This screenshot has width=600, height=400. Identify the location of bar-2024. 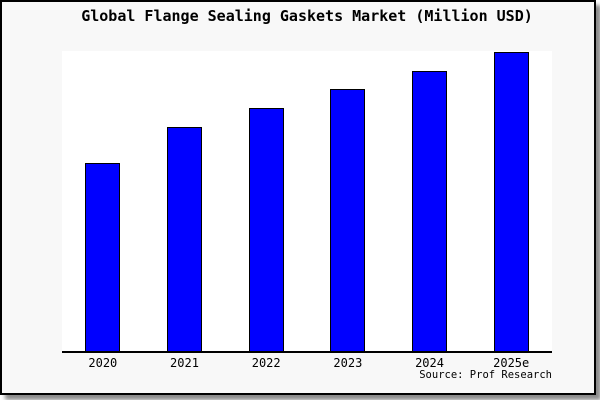
(430, 210).